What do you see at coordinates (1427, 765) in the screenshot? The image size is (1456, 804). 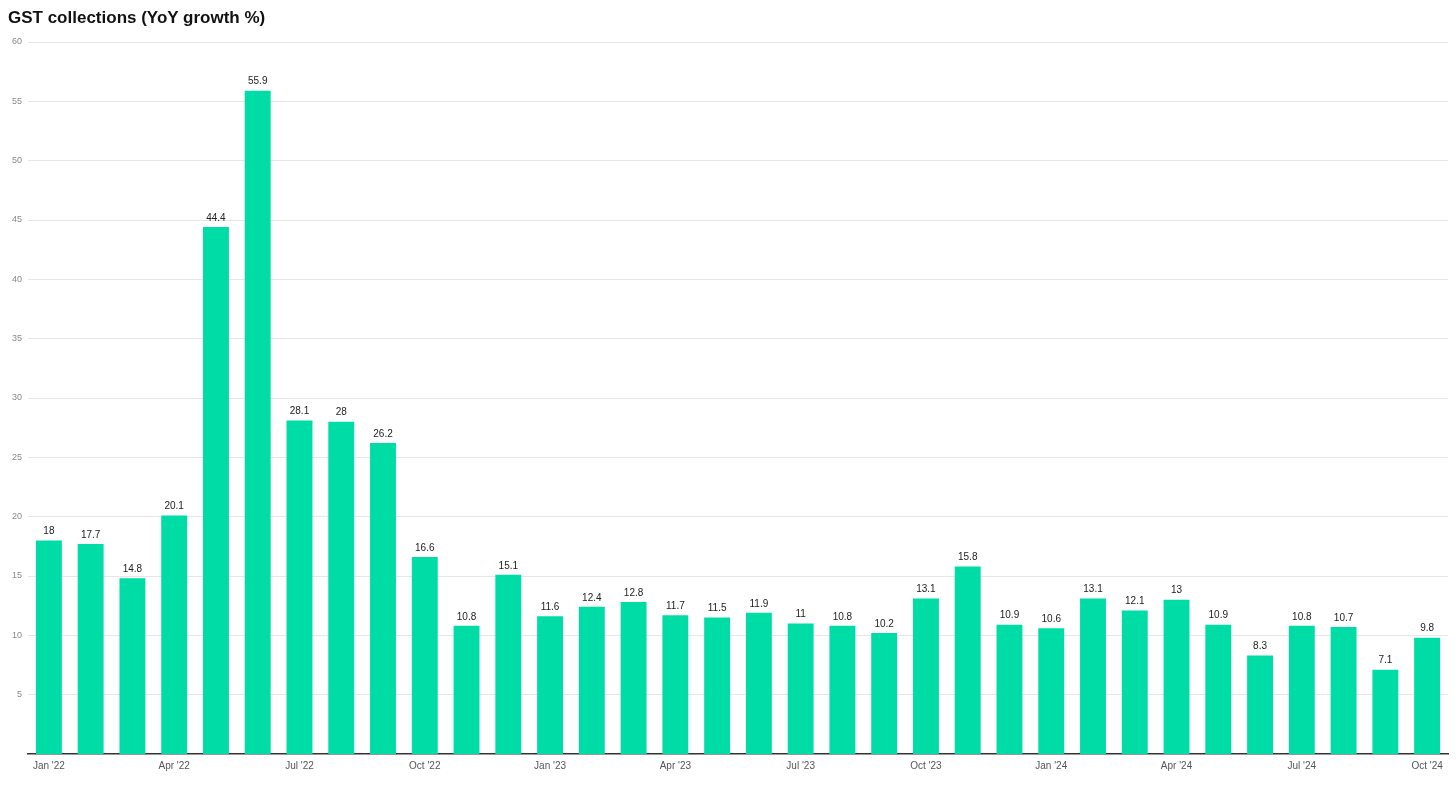 I see `x-tick-label: Oct '24` at bounding box center [1427, 765].